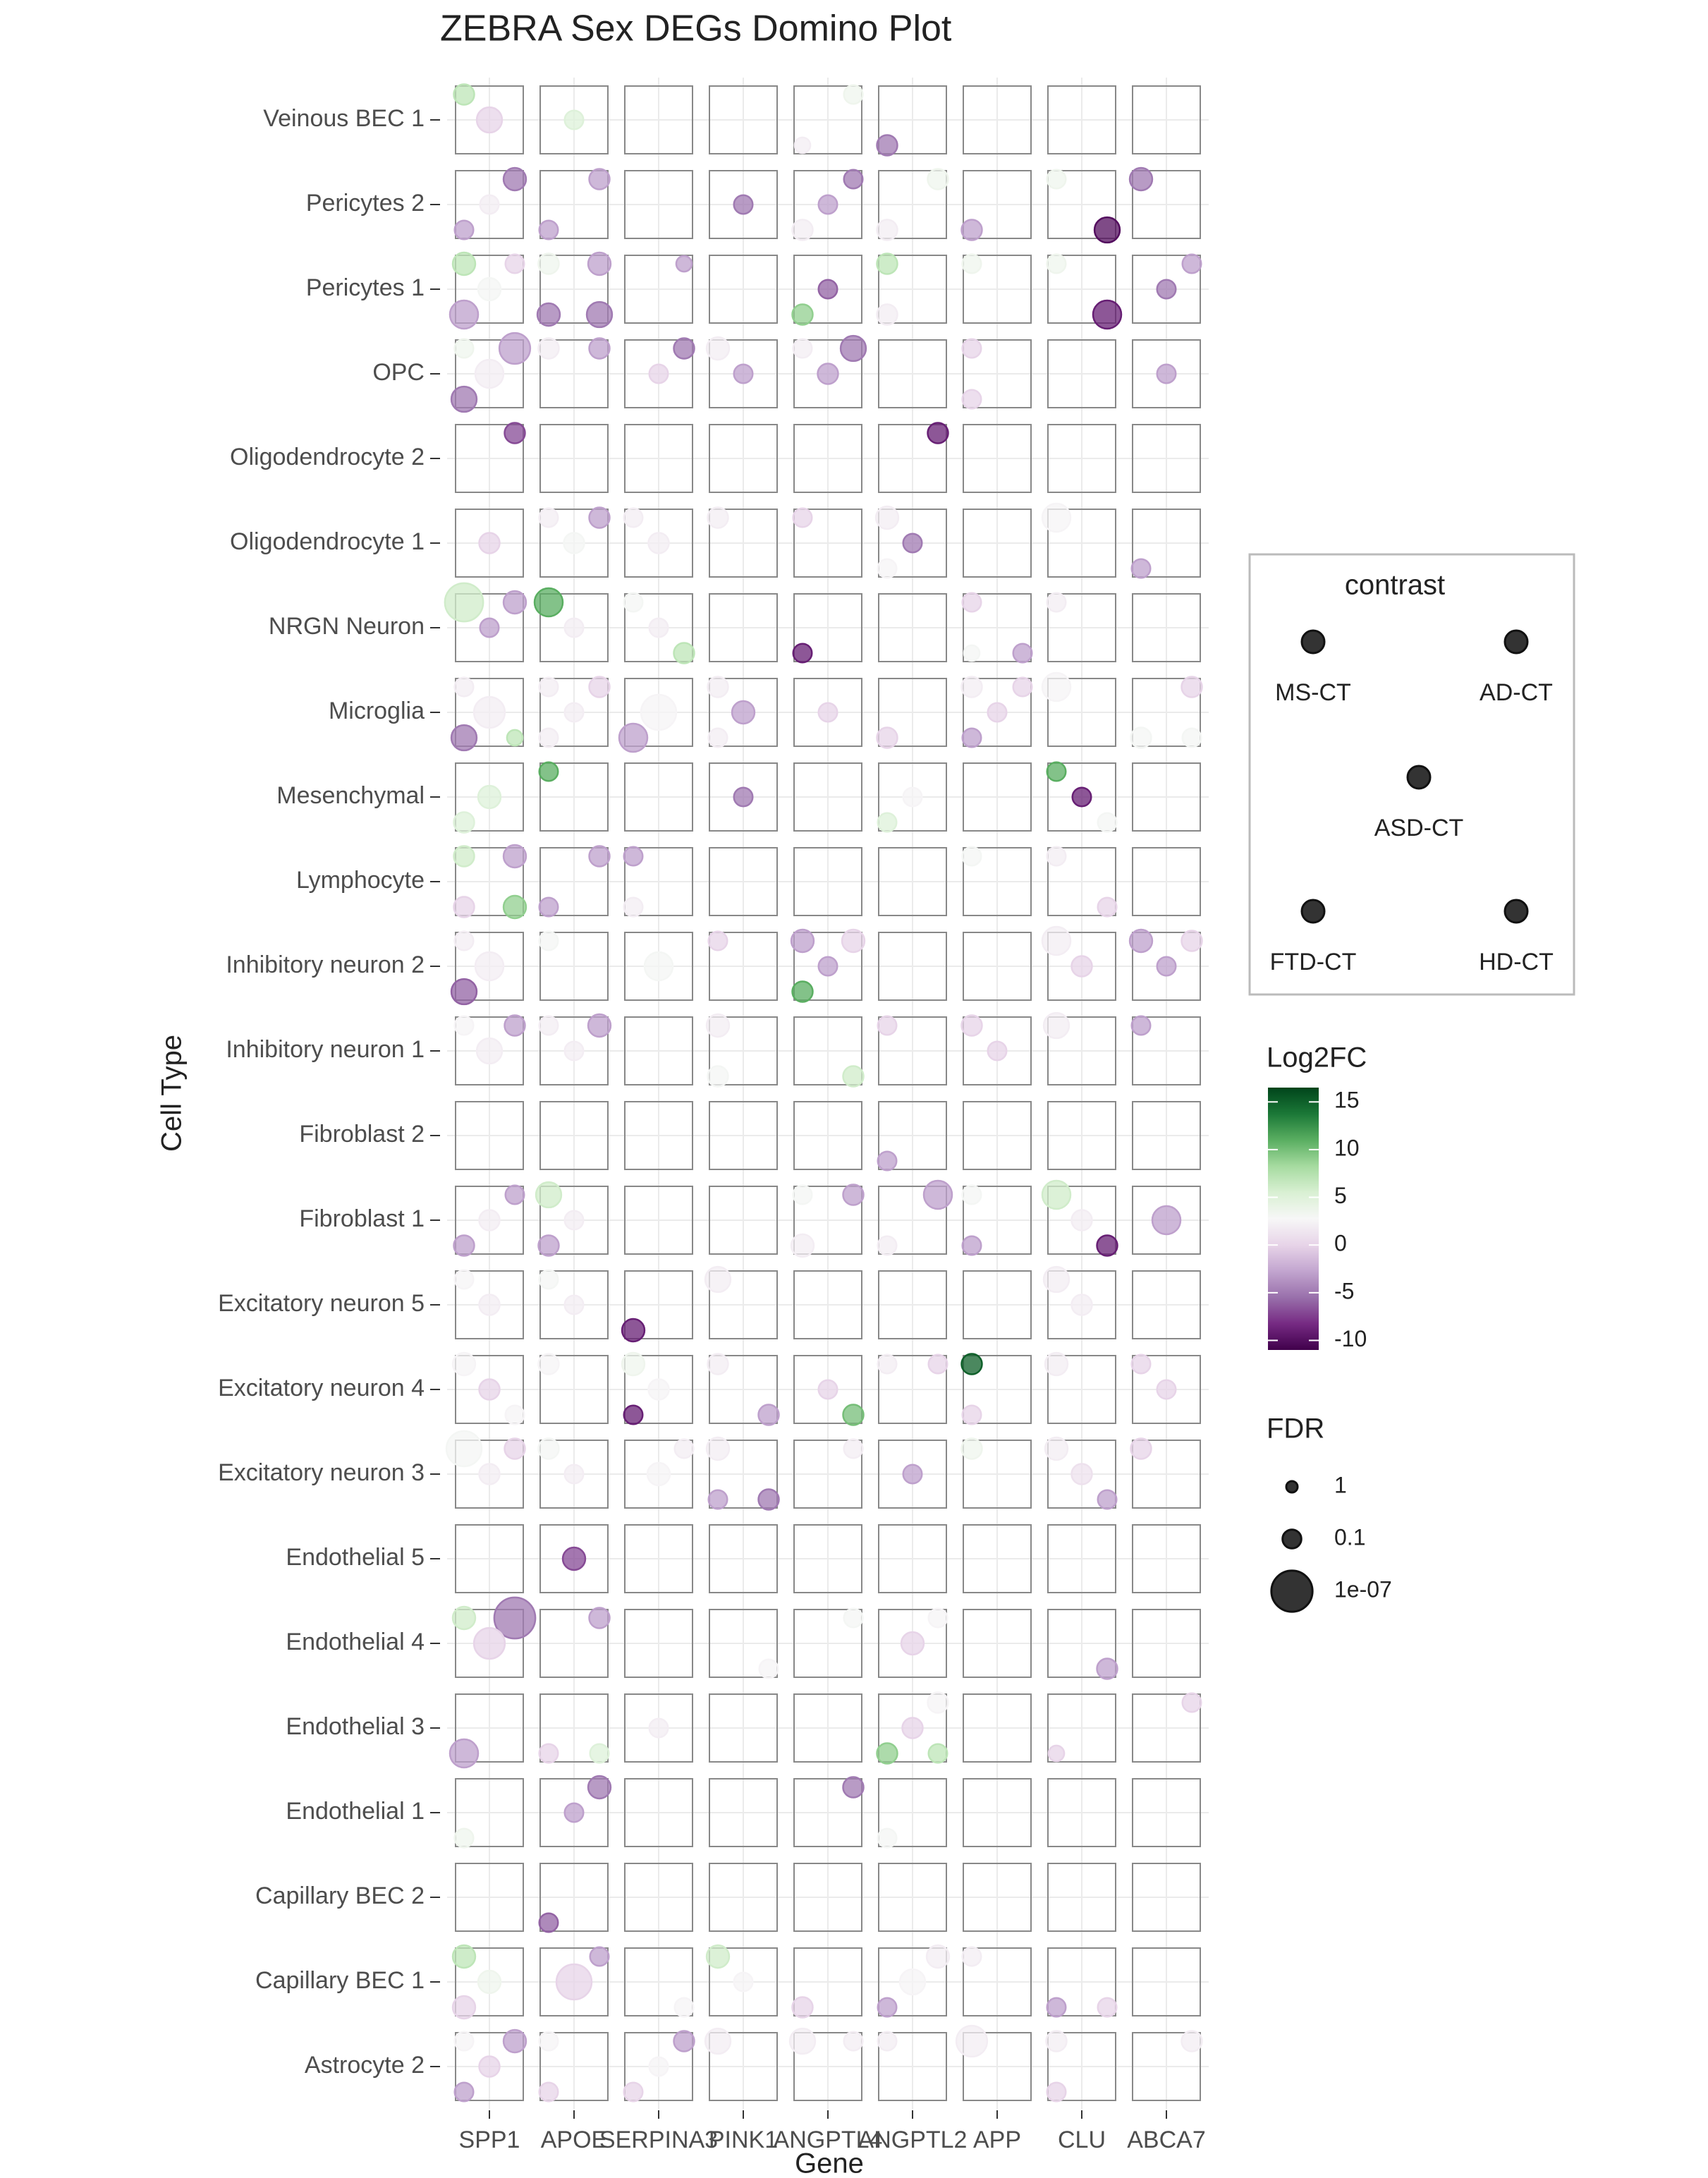 This screenshot has width=1708, height=2178. I want to click on y-tick-label: OPC, so click(398, 372).